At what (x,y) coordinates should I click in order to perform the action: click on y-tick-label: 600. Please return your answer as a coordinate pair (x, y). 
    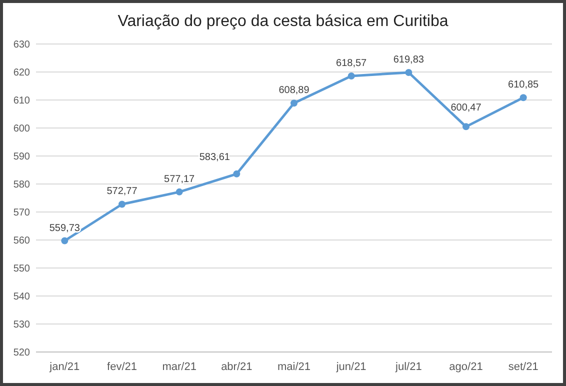
    Looking at the image, I should click on (21, 129).